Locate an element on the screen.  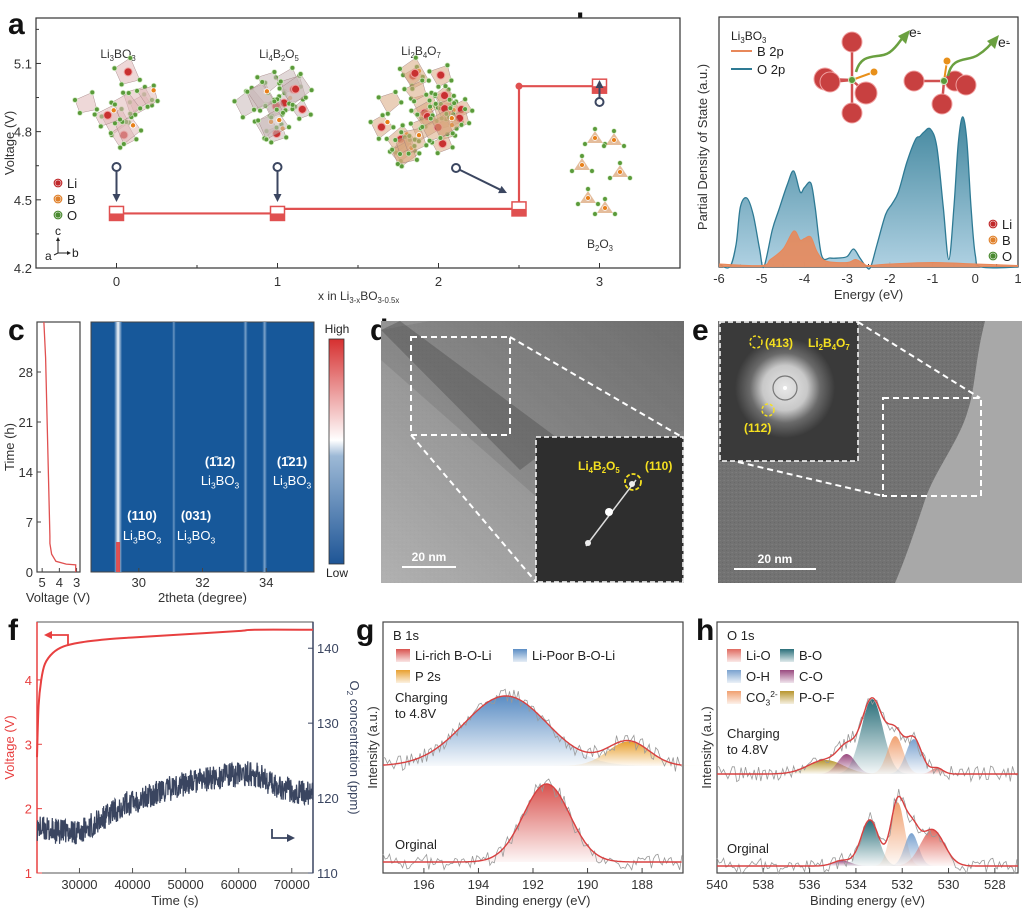
x-axis-label: Voltage (V) is located at coordinates (58, 597).